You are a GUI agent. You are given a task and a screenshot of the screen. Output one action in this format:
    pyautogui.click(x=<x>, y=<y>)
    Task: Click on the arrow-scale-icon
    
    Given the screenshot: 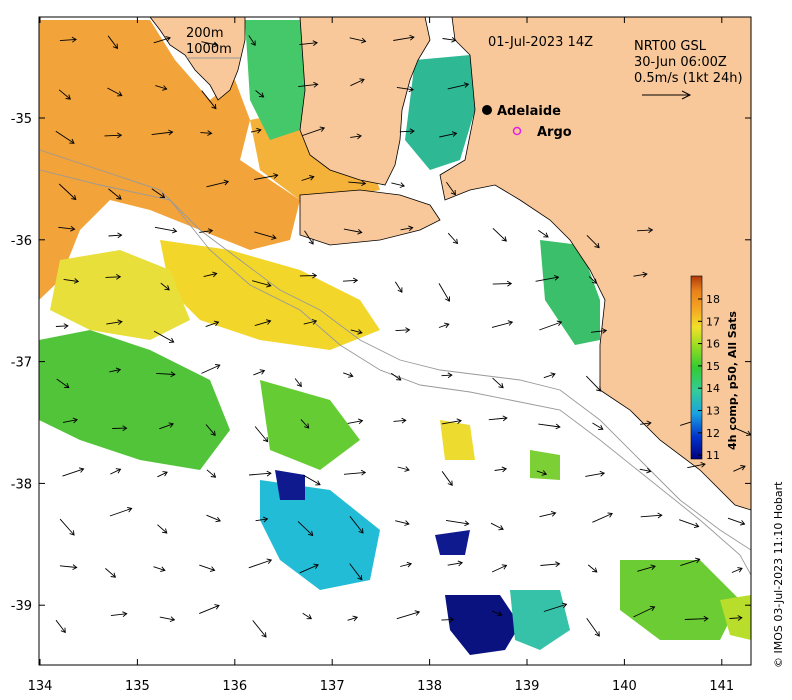 What is the action you would take?
    pyautogui.click(x=667, y=95)
    